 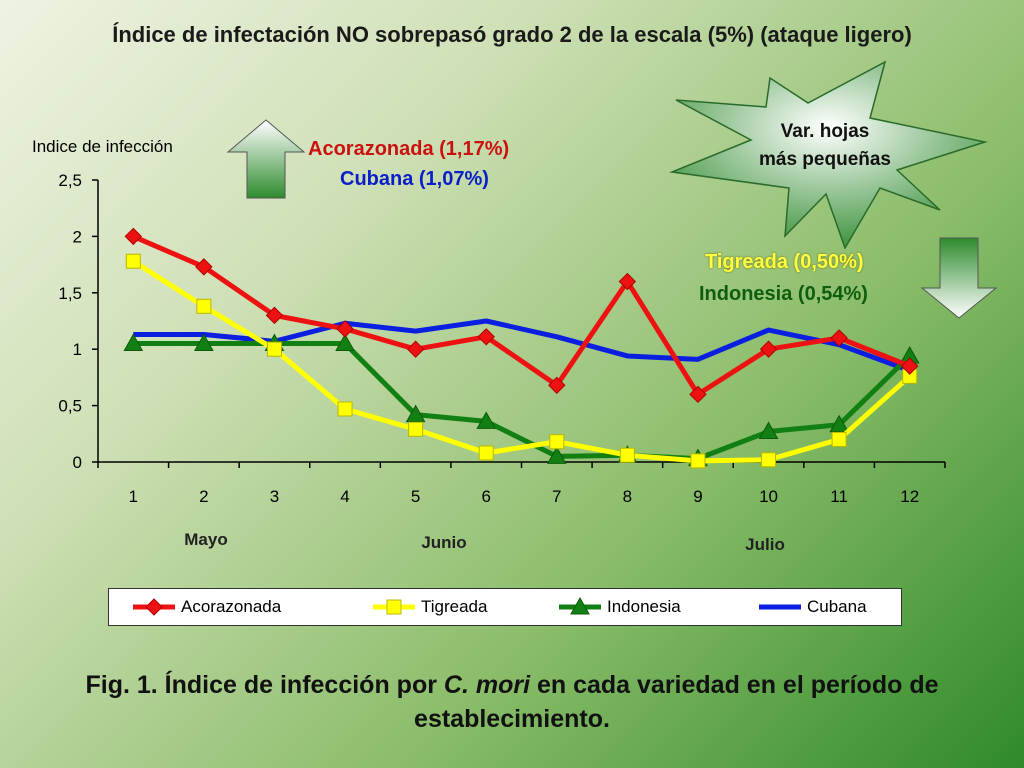 I want to click on x-tick-label: 2, so click(x=203, y=496).